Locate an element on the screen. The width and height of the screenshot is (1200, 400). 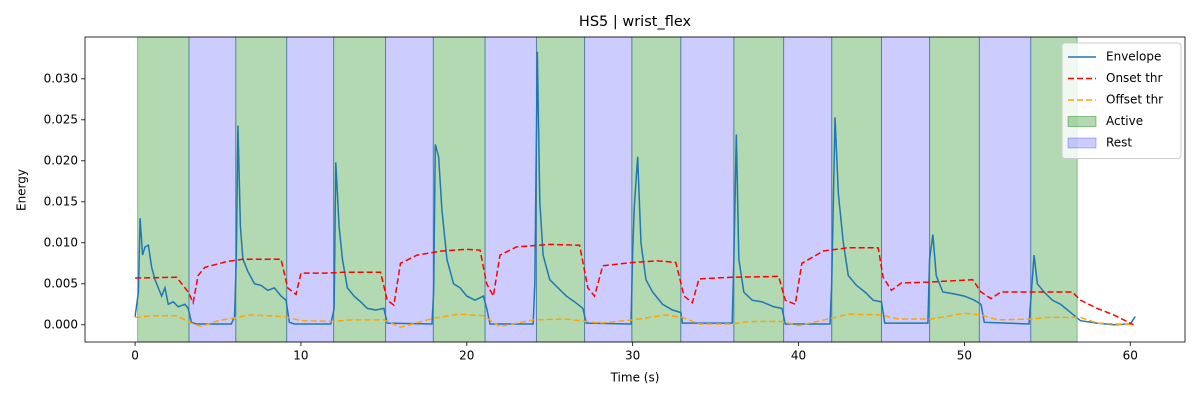
legend-label: Envelope is located at coordinates (1133, 57).